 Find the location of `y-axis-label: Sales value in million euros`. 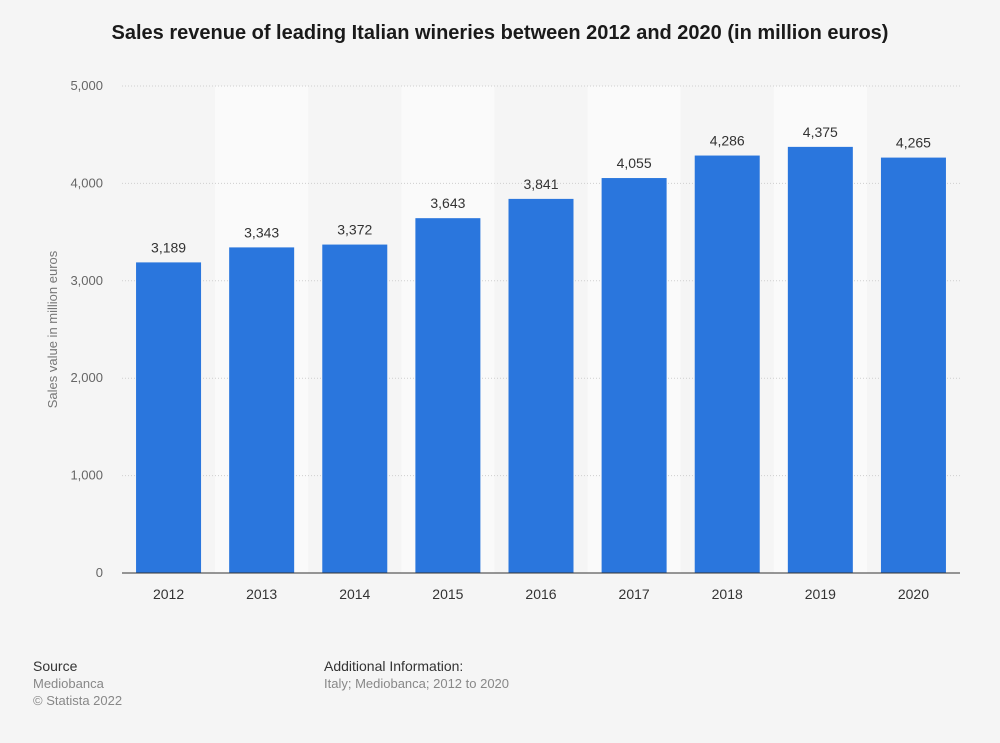

y-axis-label: Sales value in million euros is located at coordinates (52, 329).